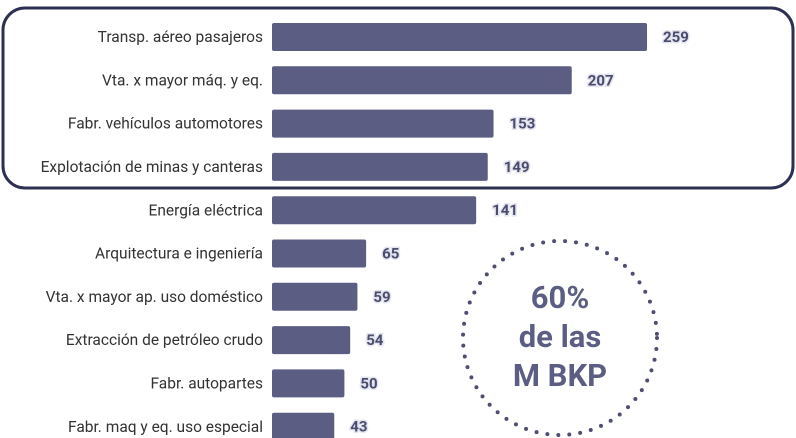 This screenshot has width=796, height=438. I want to click on category-label: Transp. aéreo pasajeros, so click(180, 37).